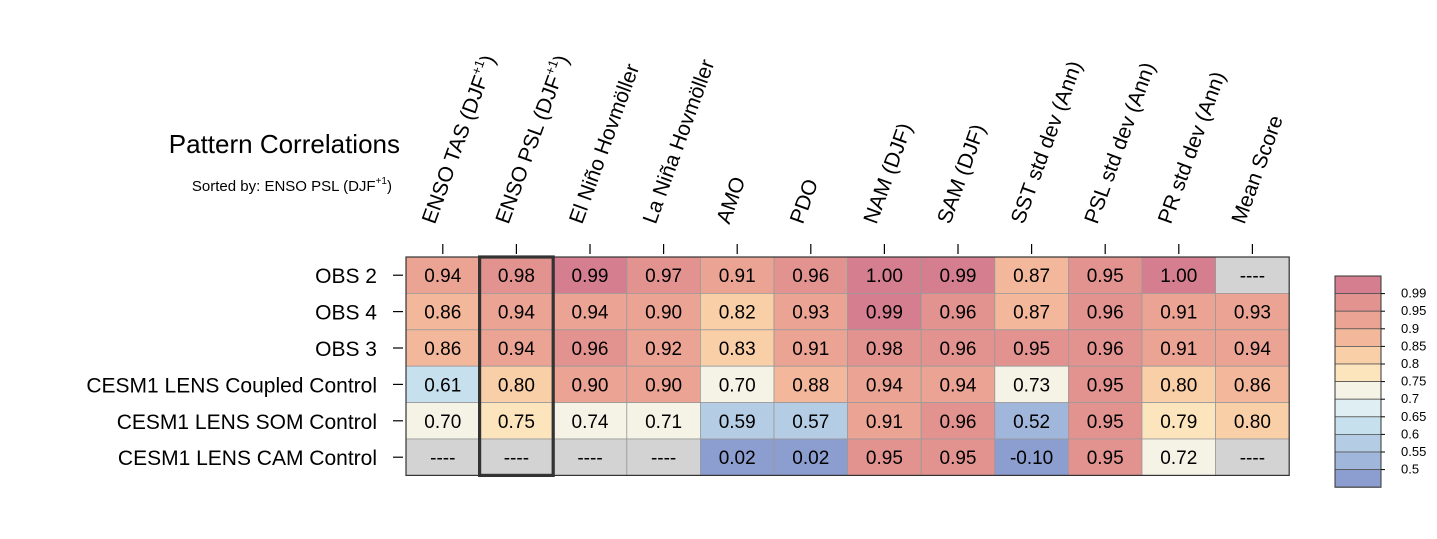 This screenshot has width=1437, height=539. I want to click on column-label: SST std dev (Ann), so click(1047, 142).